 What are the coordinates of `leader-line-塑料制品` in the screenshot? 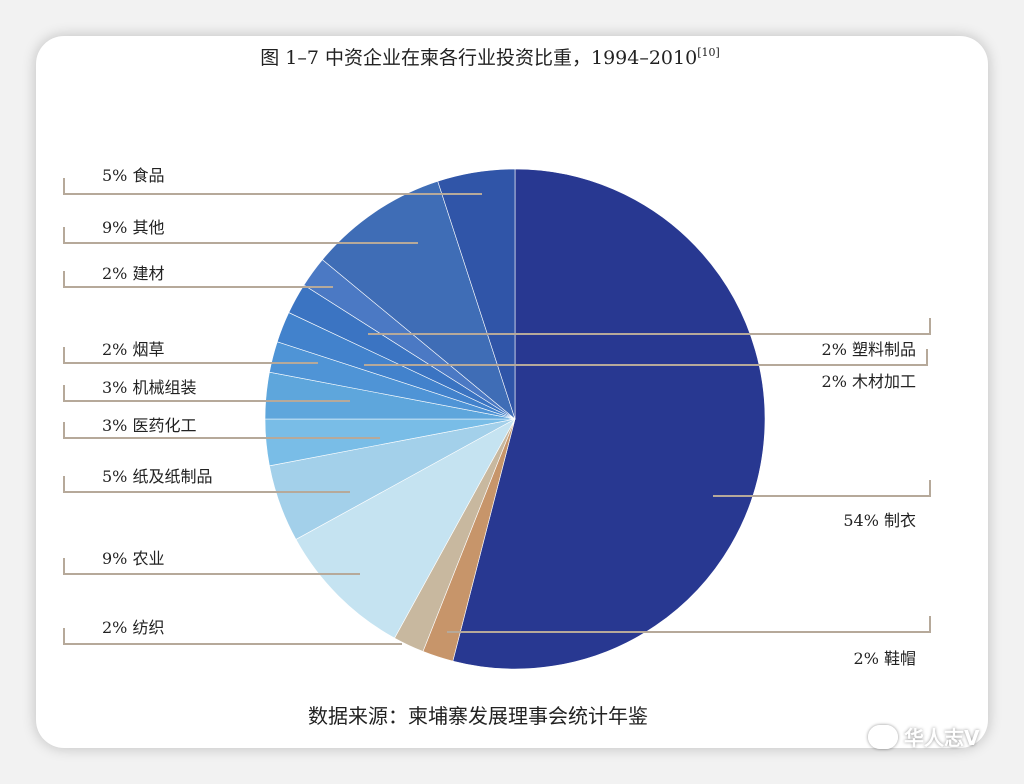 It's located at (649, 326).